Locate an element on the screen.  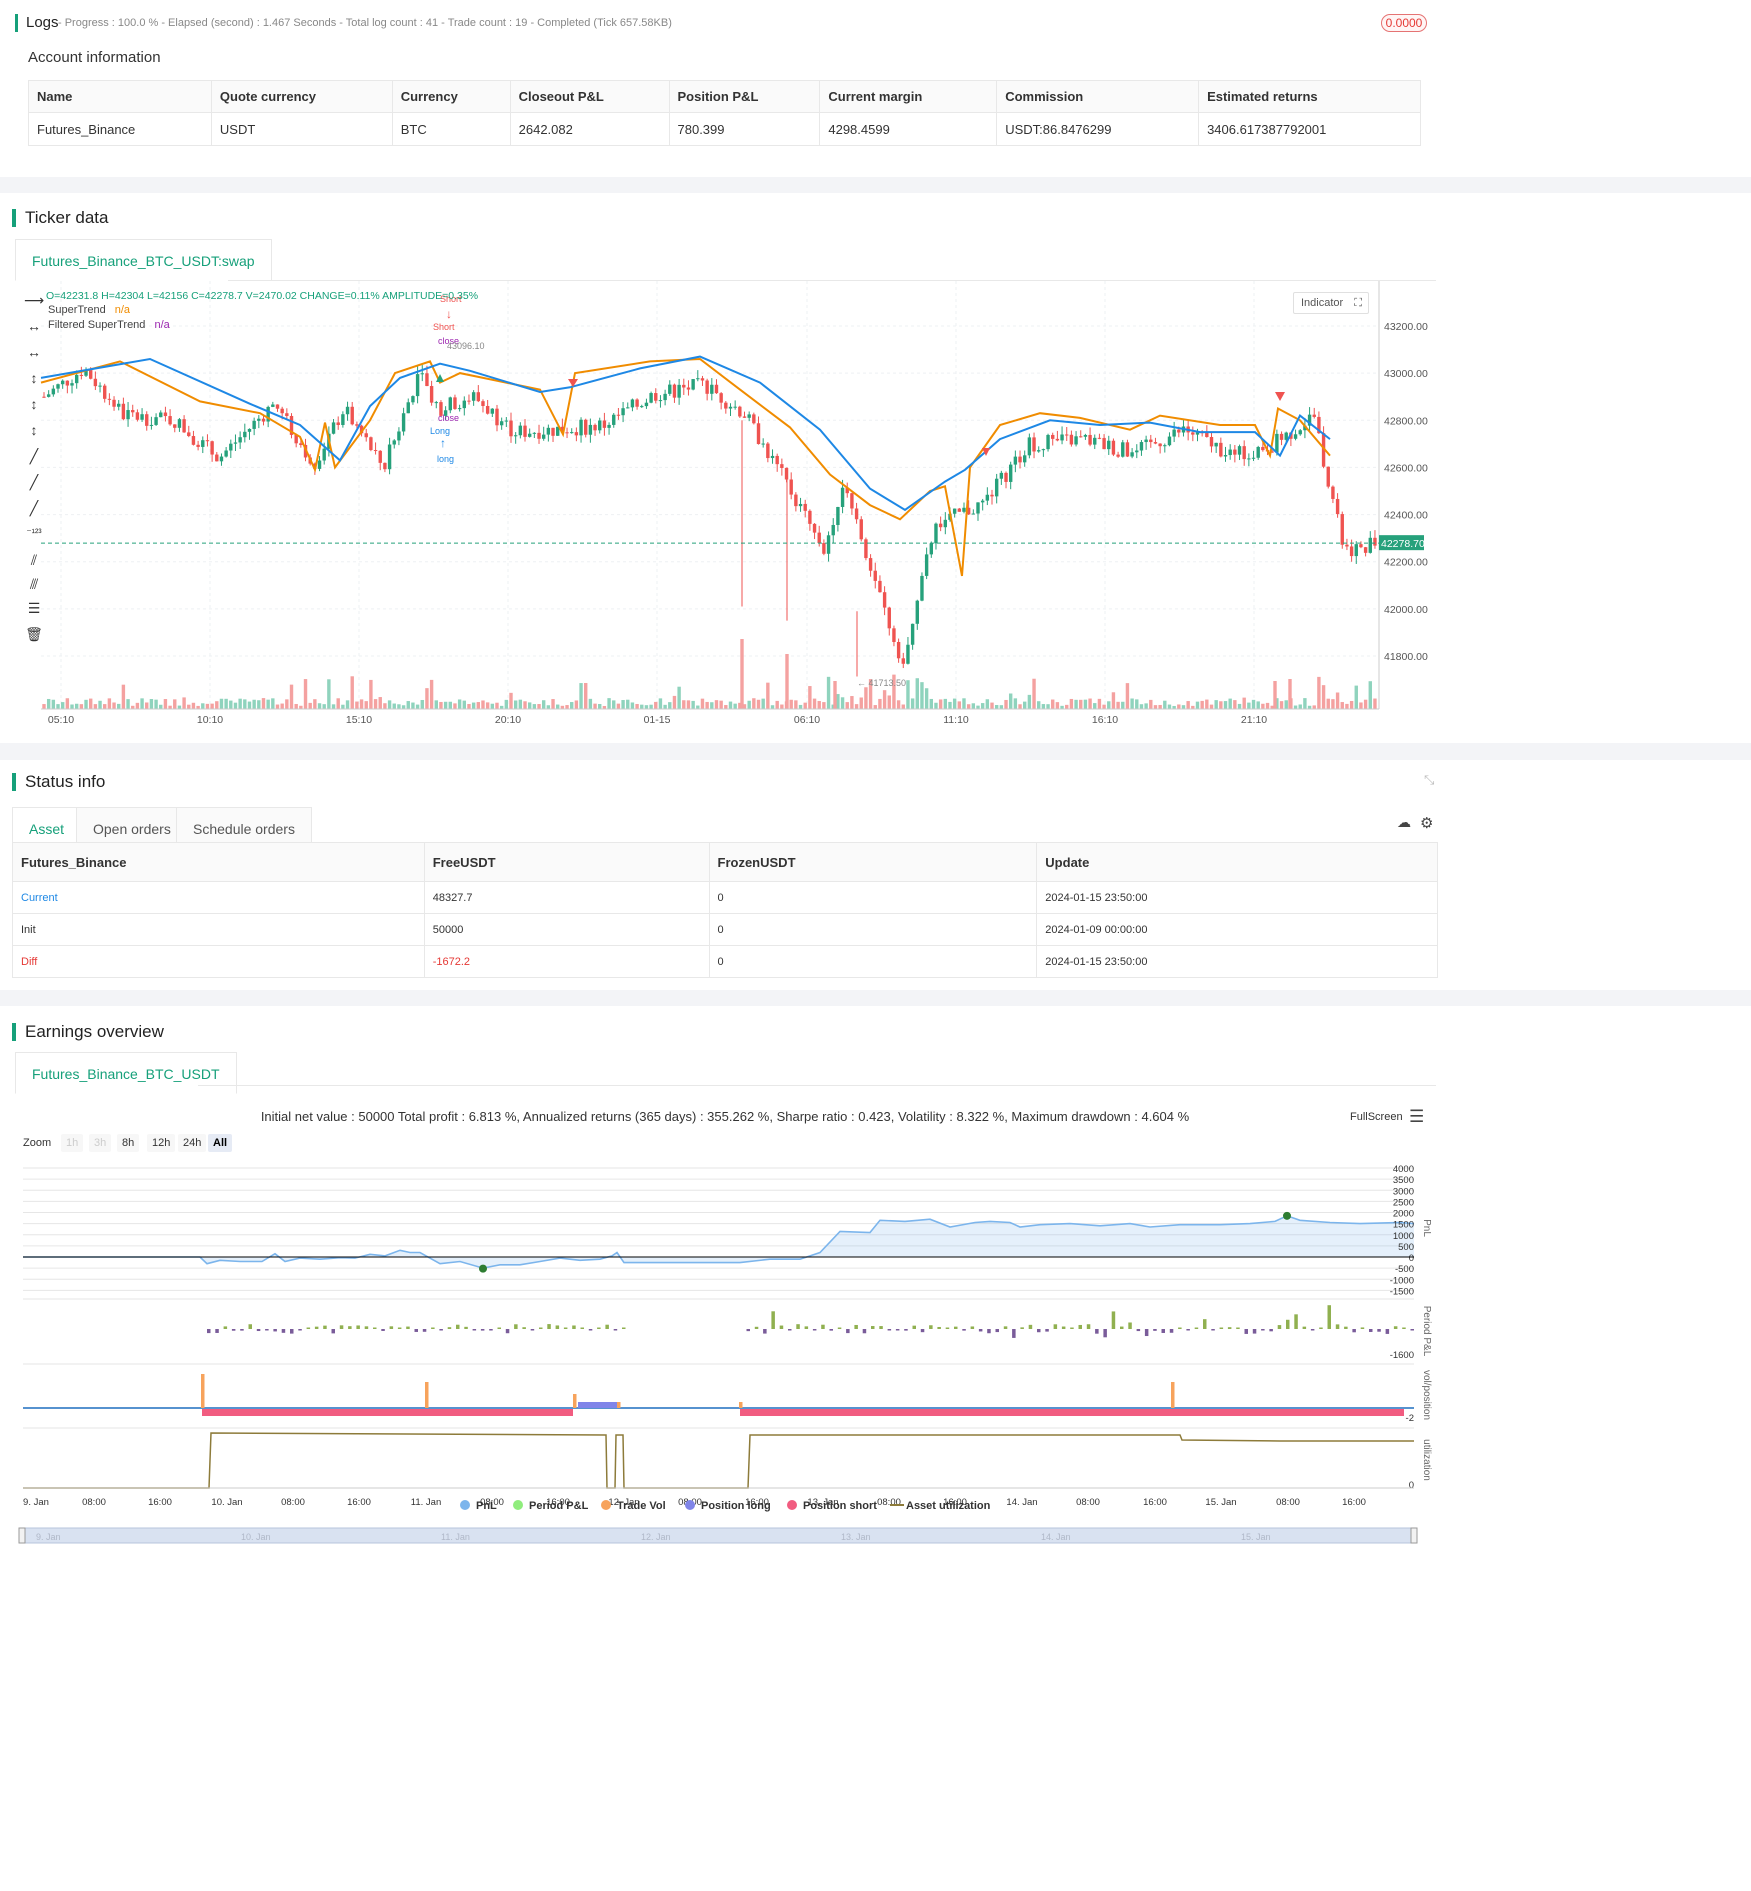
fib-retracement-tool-icon: ☰ is located at coordinates (34, 608).